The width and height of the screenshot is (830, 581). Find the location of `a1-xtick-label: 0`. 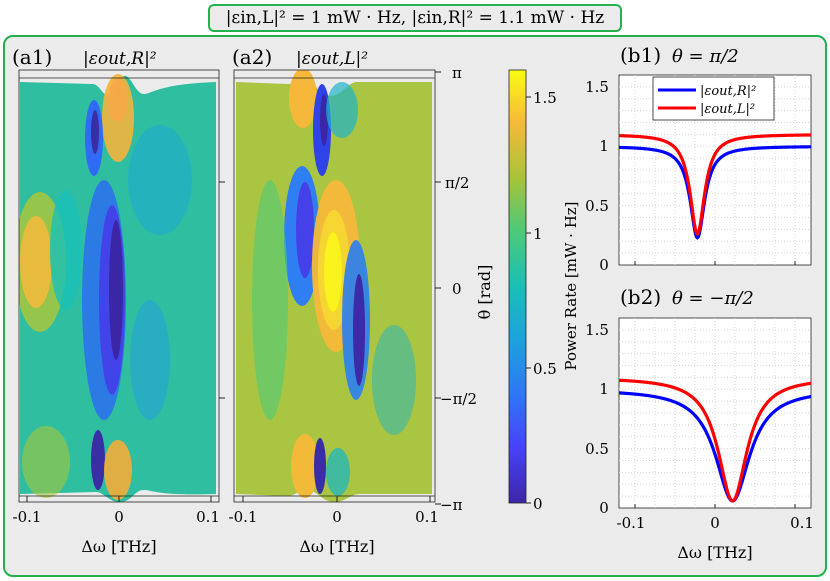

a1-xtick-label: 0 is located at coordinates (119, 517).